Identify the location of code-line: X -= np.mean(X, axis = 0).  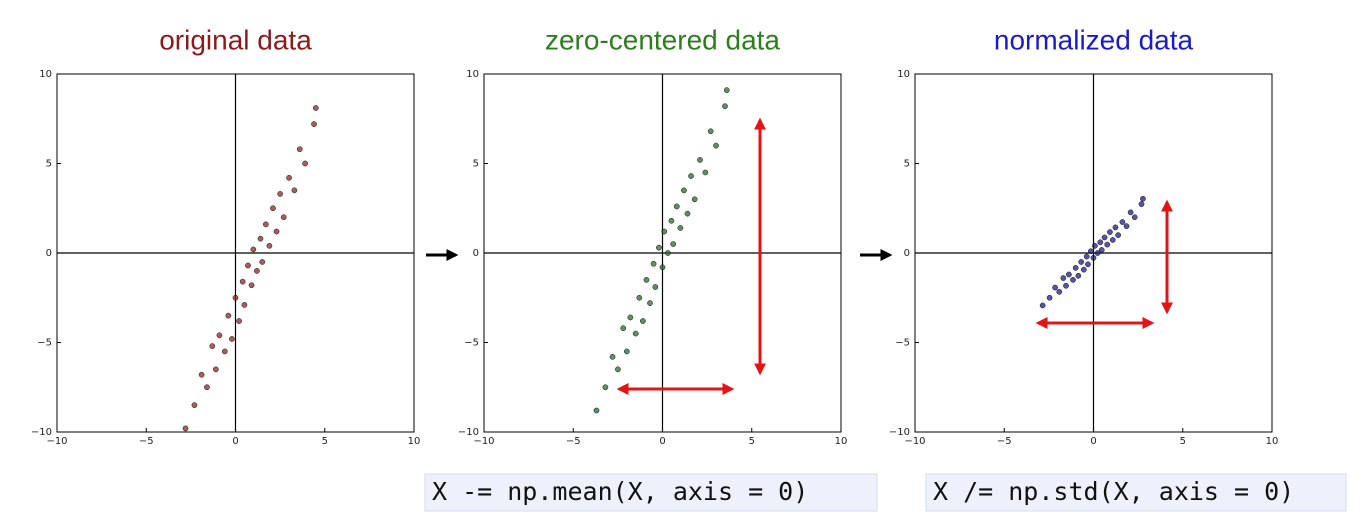
(620, 491).